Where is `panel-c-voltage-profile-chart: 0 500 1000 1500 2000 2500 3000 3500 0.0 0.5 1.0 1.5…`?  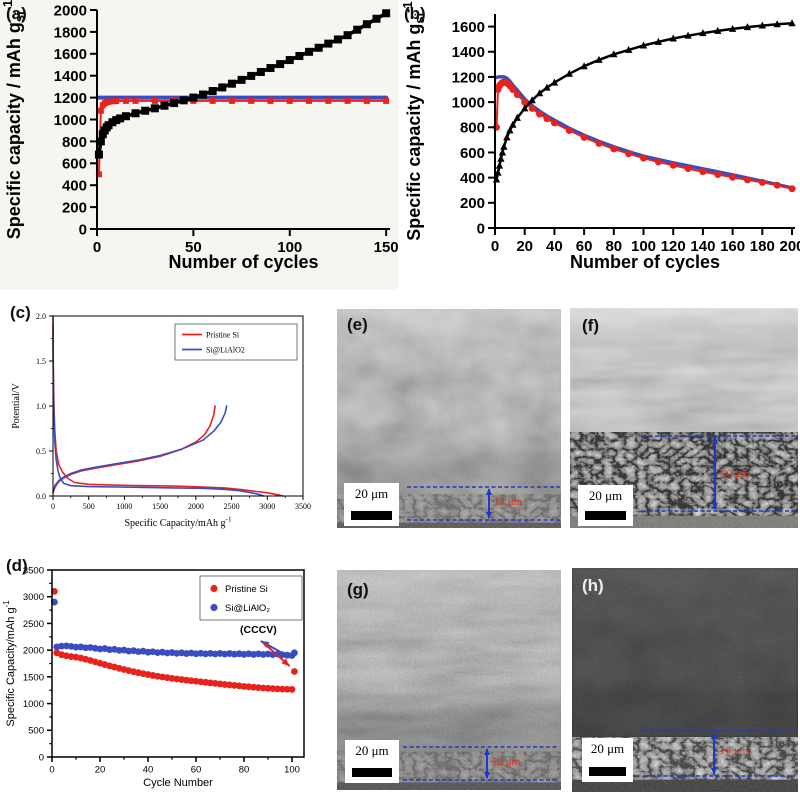
panel-c-voltage-profile-chart: 0 500 1000 1500 2000 2500 3000 3500 0.0 0.5 1.0 1.5… is located at coordinates (160, 419).